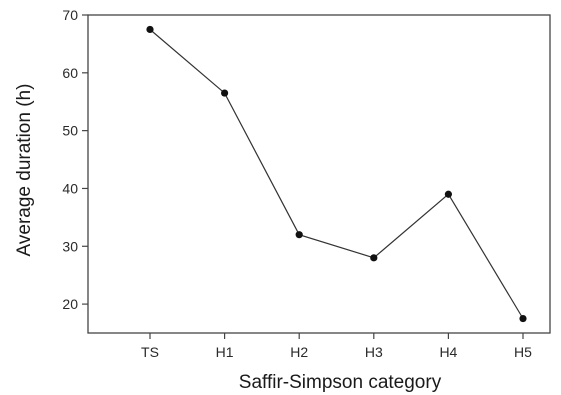  What do you see at coordinates (374, 352) in the screenshot?
I see `x-tick-label: H3` at bounding box center [374, 352].